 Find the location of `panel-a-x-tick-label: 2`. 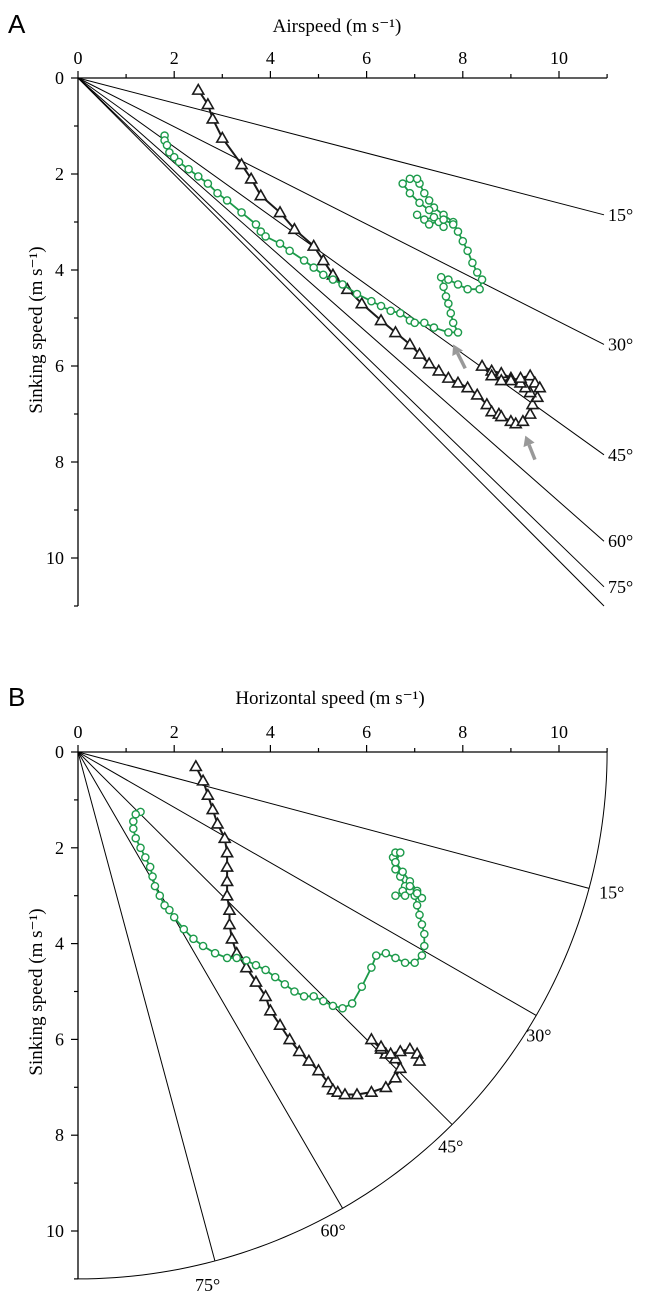

panel-a-x-tick-label: 2 is located at coordinates (174, 58).